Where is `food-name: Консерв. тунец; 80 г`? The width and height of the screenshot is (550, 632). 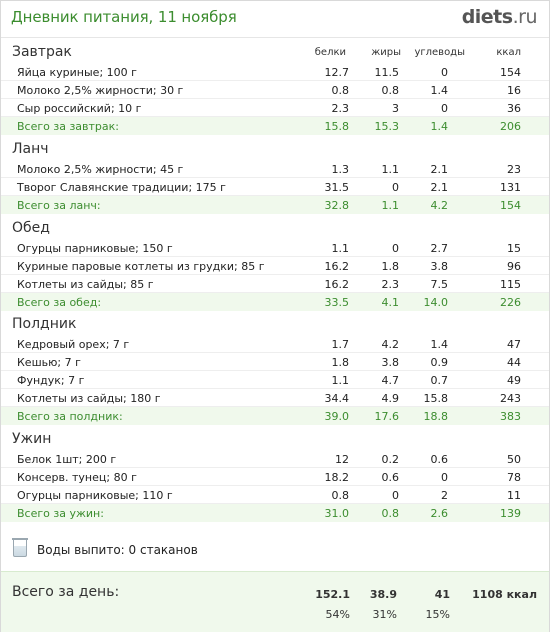 food-name: Консерв. тунец; 80 г is located at coordinates (77, 477).